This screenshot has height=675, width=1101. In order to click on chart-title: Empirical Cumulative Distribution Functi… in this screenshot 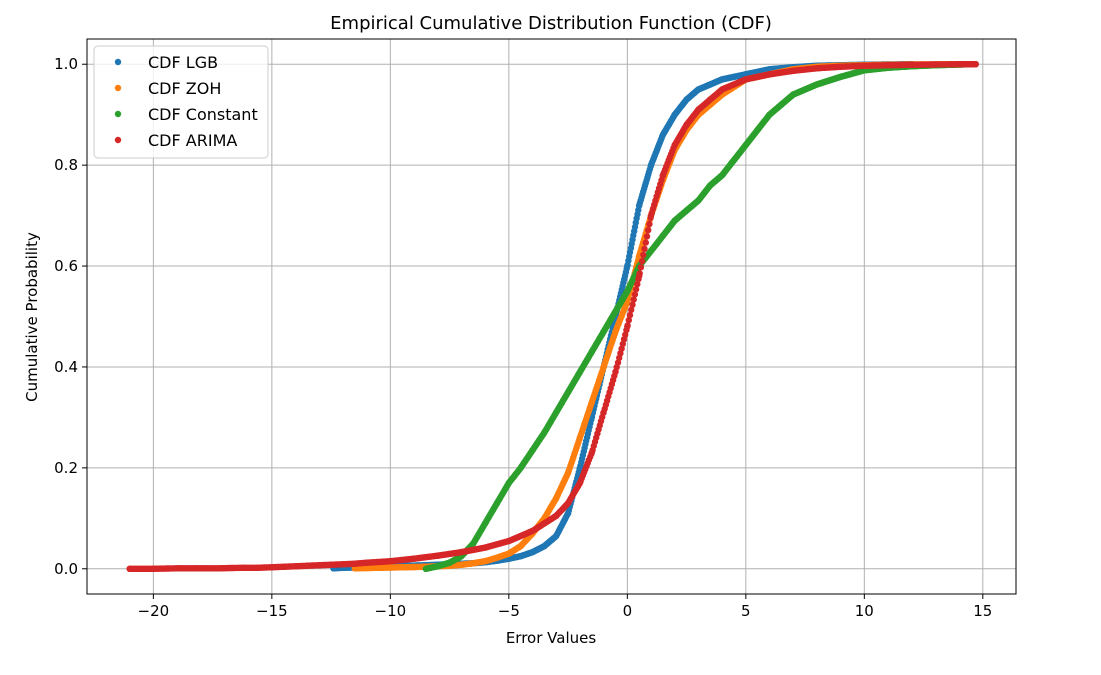, I will do `click(551, 23)`.